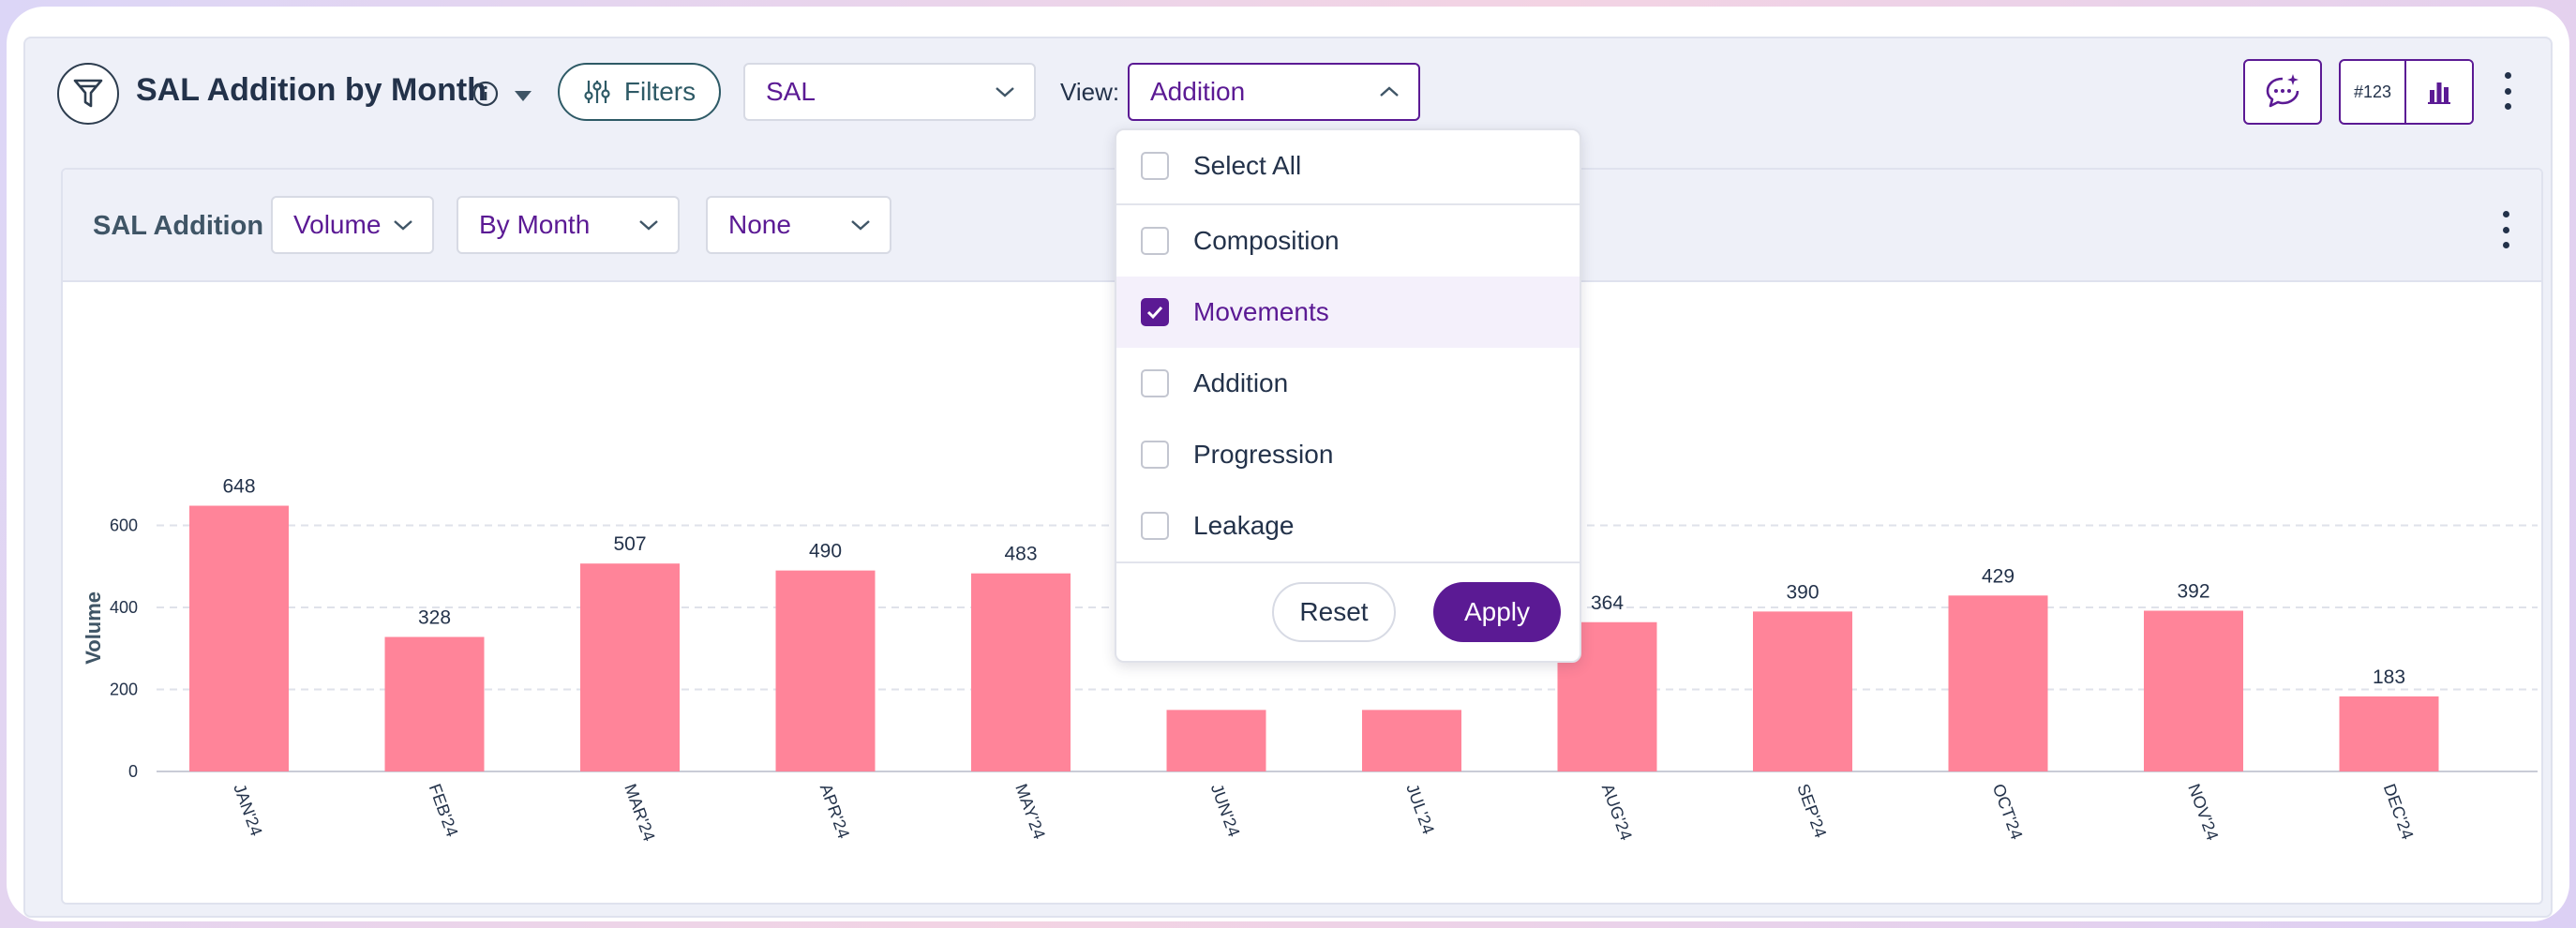 The height and width of the screenshot is (928, 2576). I want to click on dataset-select: SAL, so click(890, 92).